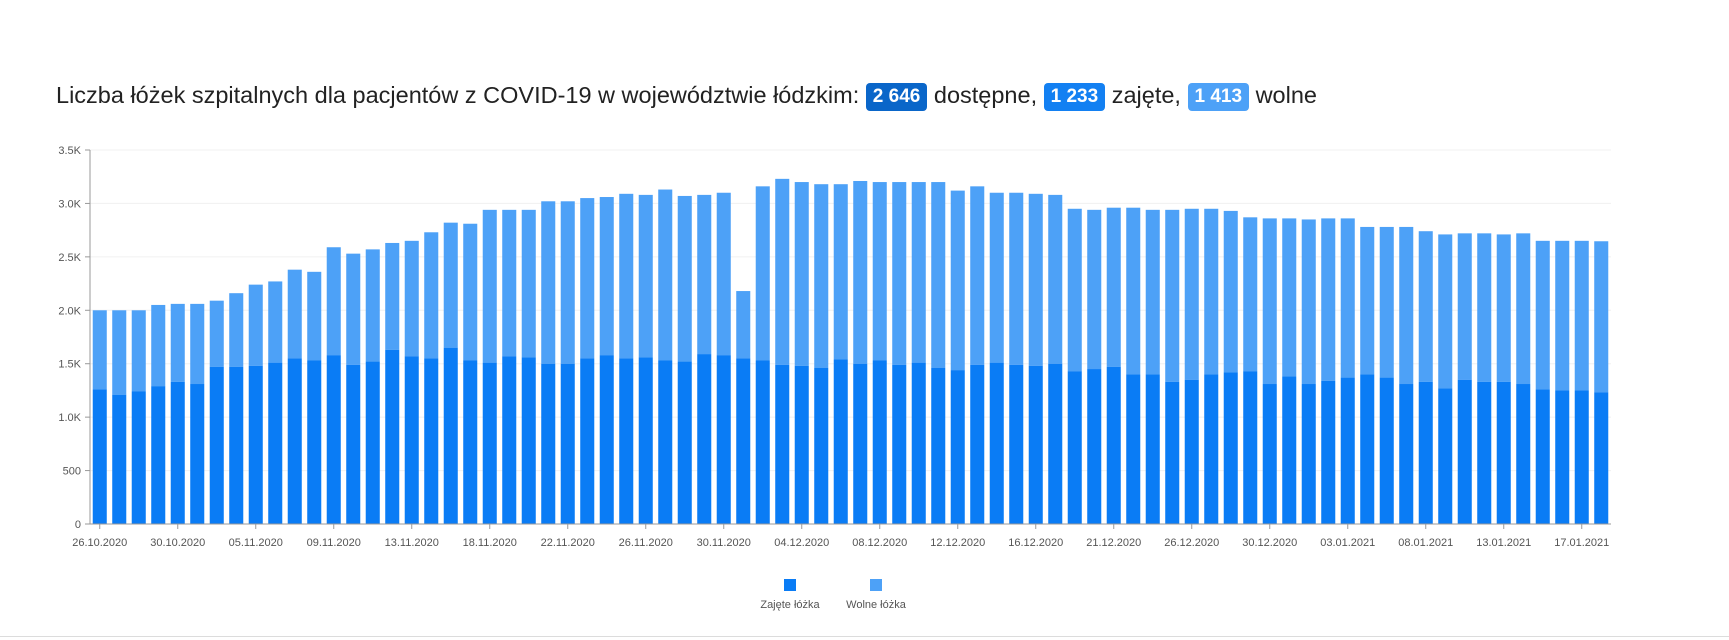 The height and width of the screenshot is (640, 1729). Describe the element at coordinates (568, 543) in the screenshot. I see `x-tick-label: 22.11.2020` at that location.